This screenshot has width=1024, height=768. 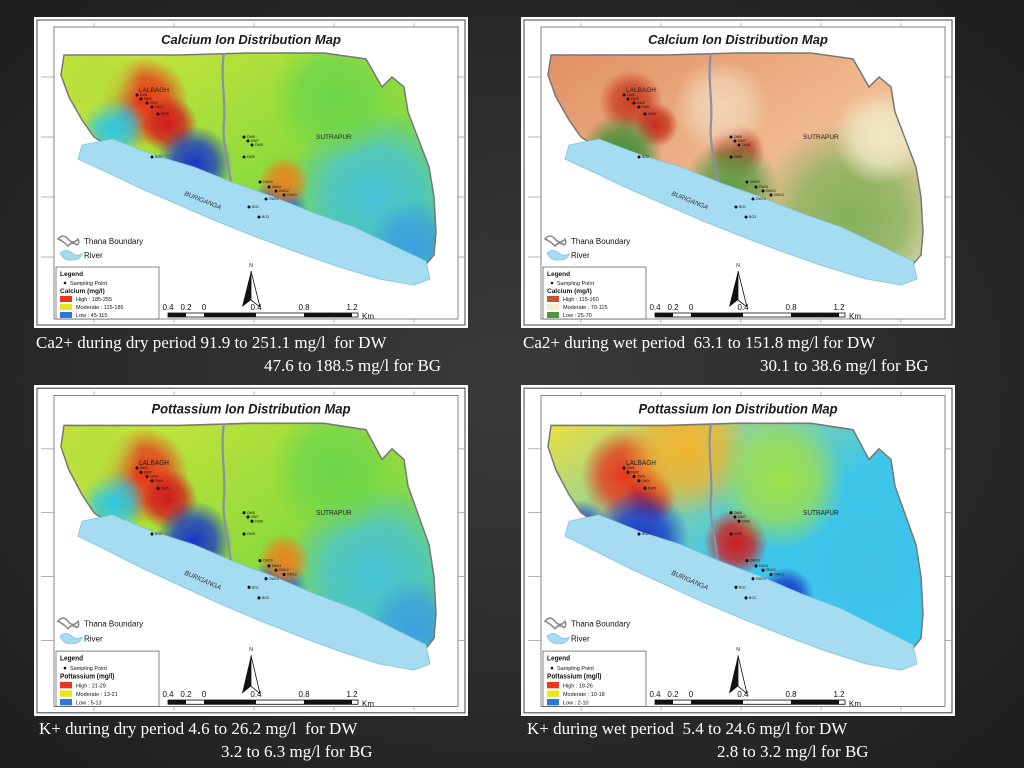 What do you see at coordinates (821, 513) in the screenshot?
I see `place-label-sutrapur: SUTRAPUR` at bounding box center [821, 513].